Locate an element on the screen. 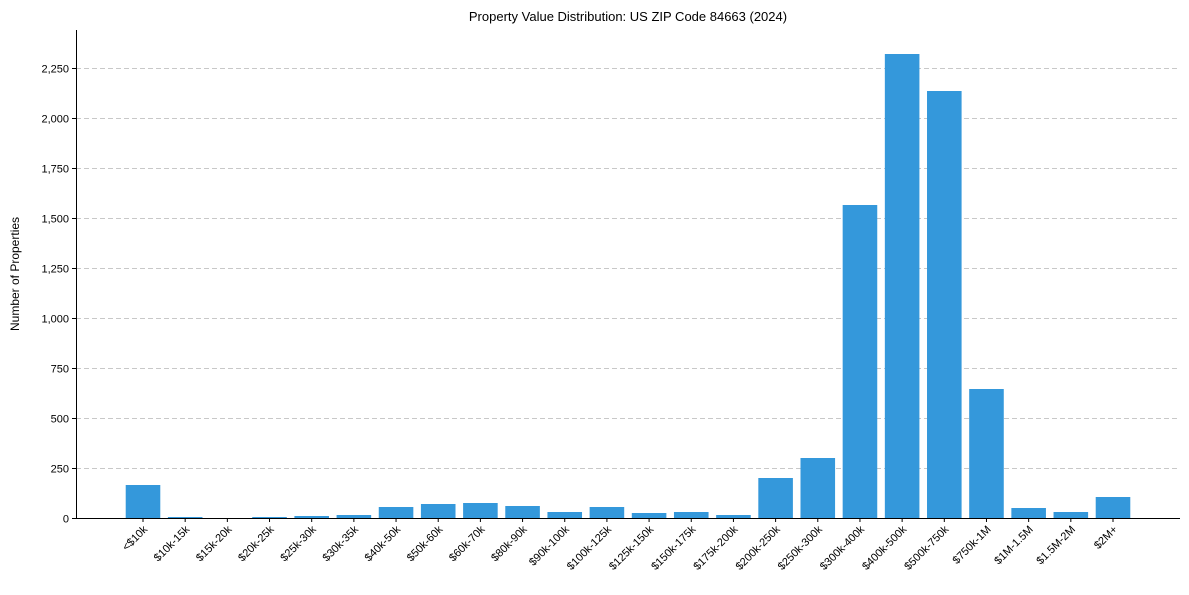 The image size is (1189, 595). x-tick-label: $1.5M-2M is located at coordinates (1056, 546).